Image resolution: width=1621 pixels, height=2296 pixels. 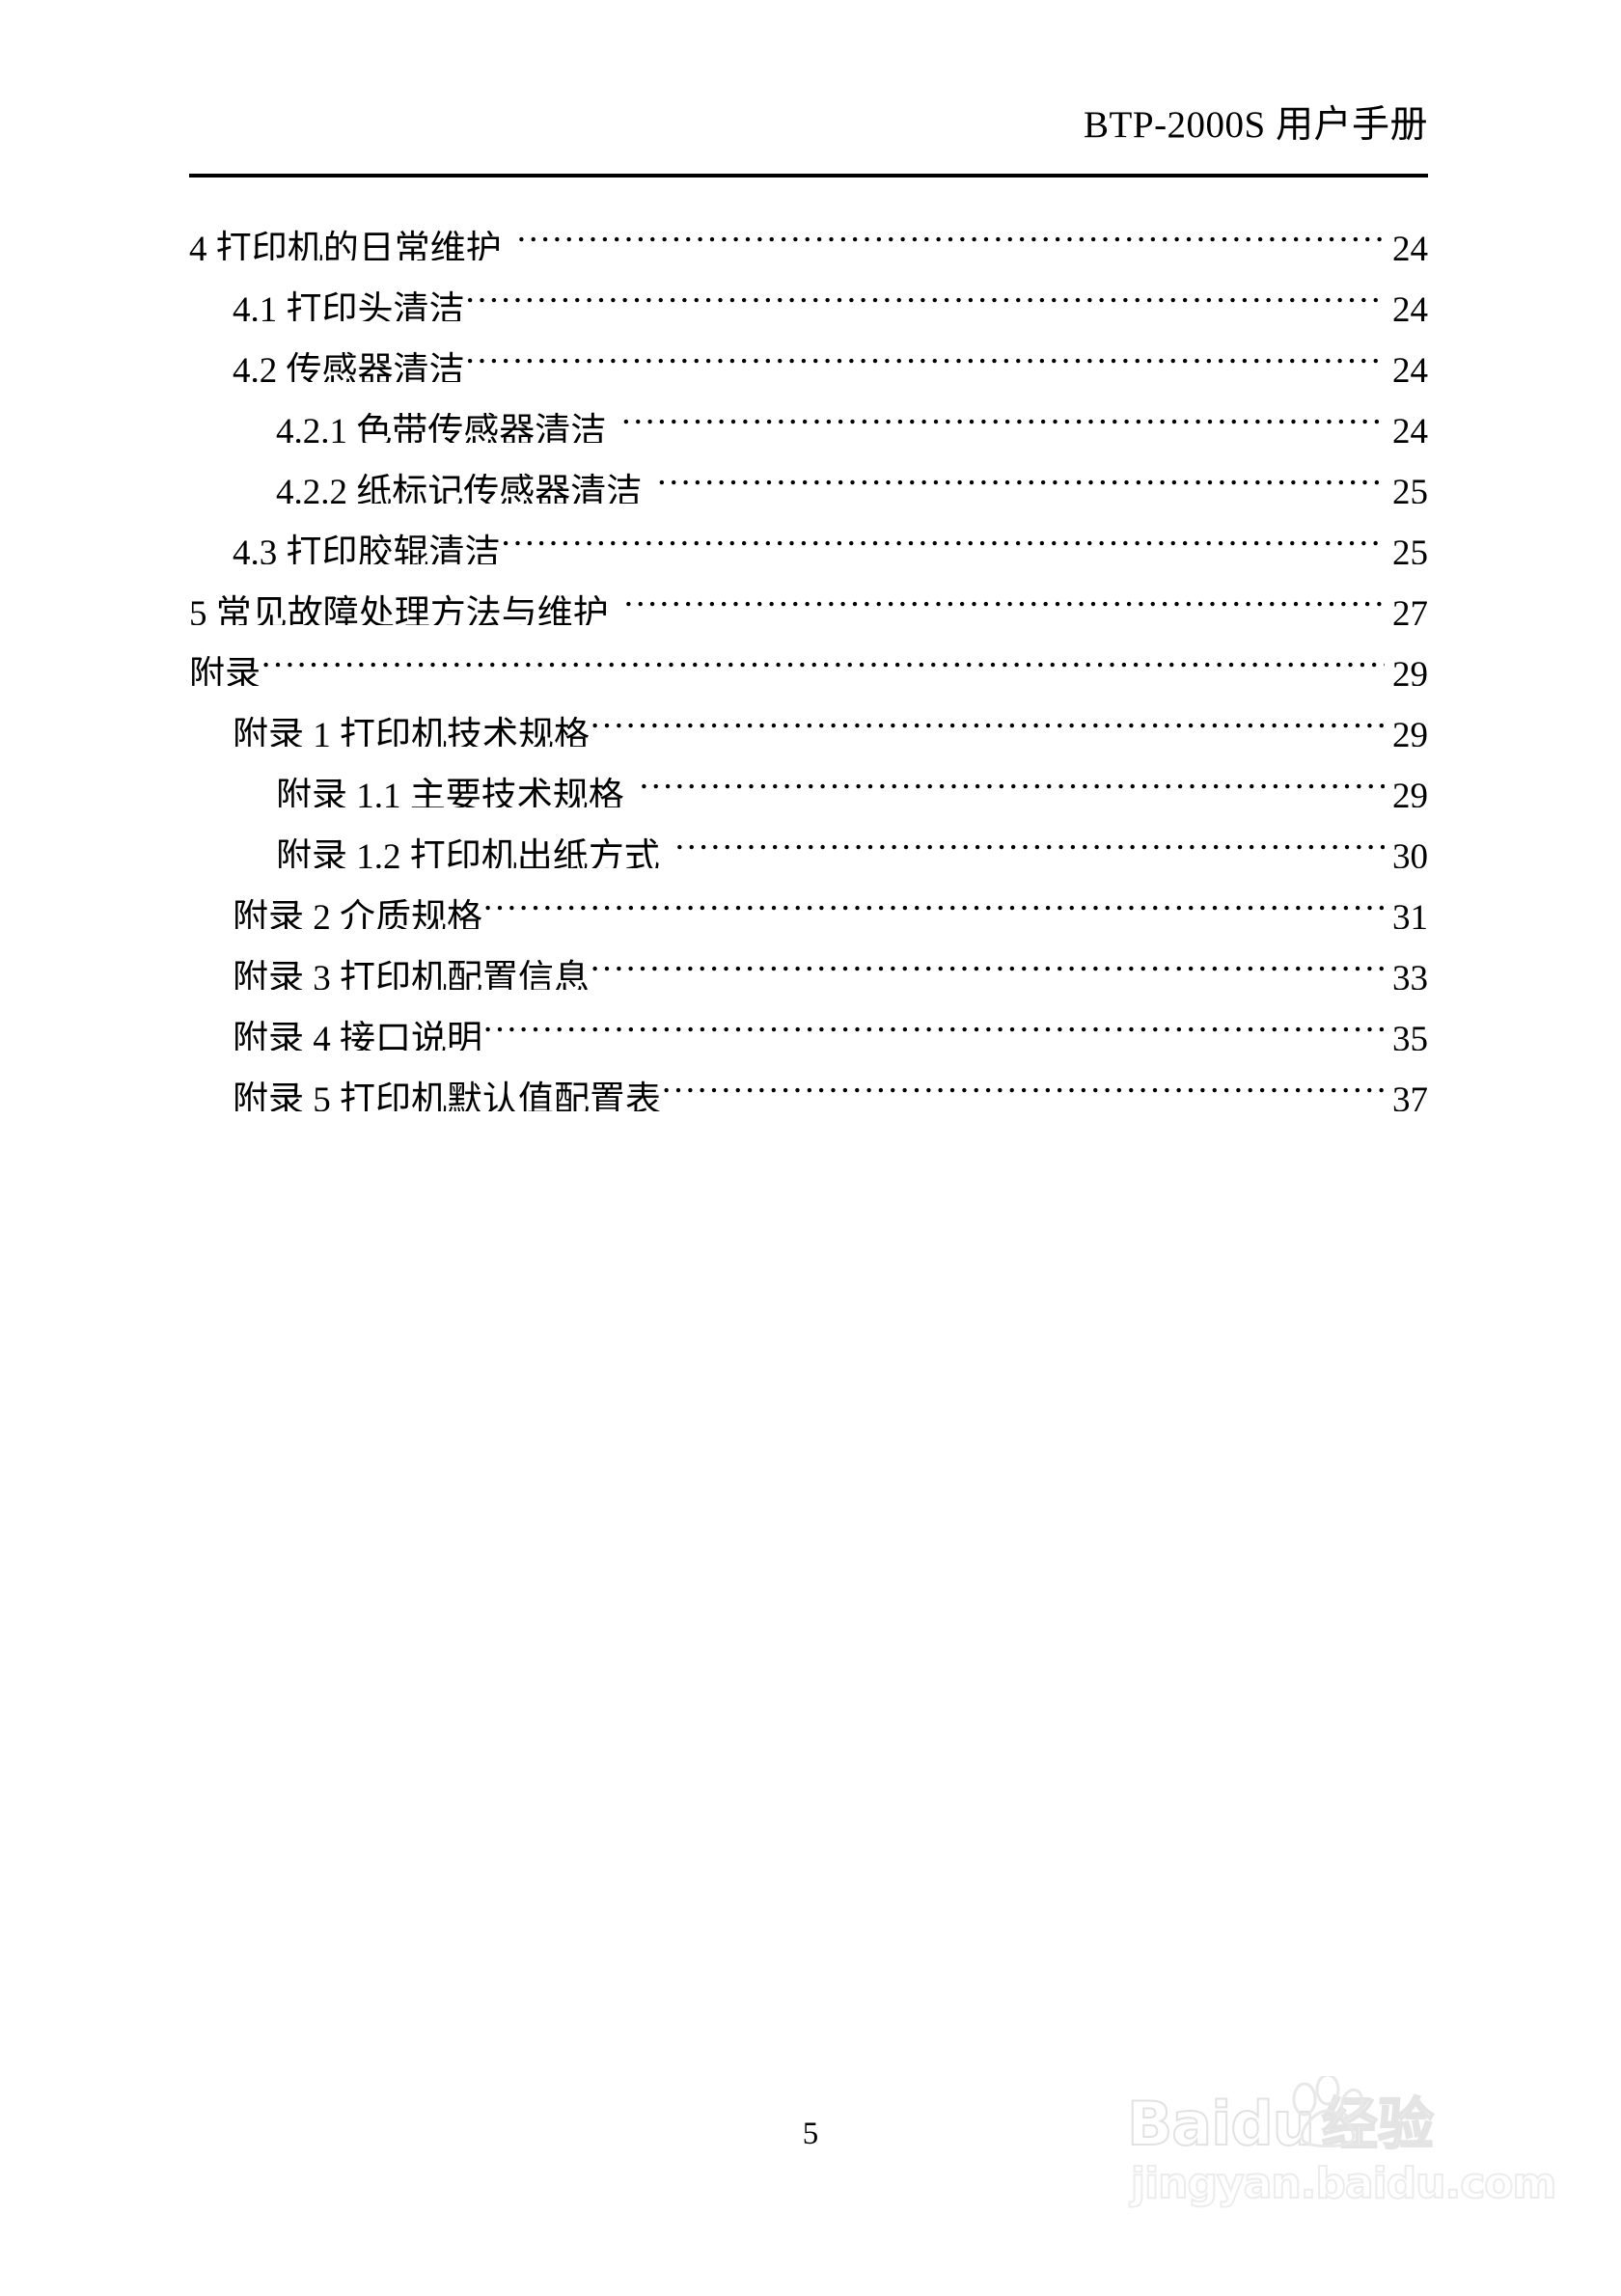 What do you see at coordinates (412, 974) in the screenshot?
I see `toc-entry-label: 附录 3 打印机配置信息` at bounding box center [412, 974].